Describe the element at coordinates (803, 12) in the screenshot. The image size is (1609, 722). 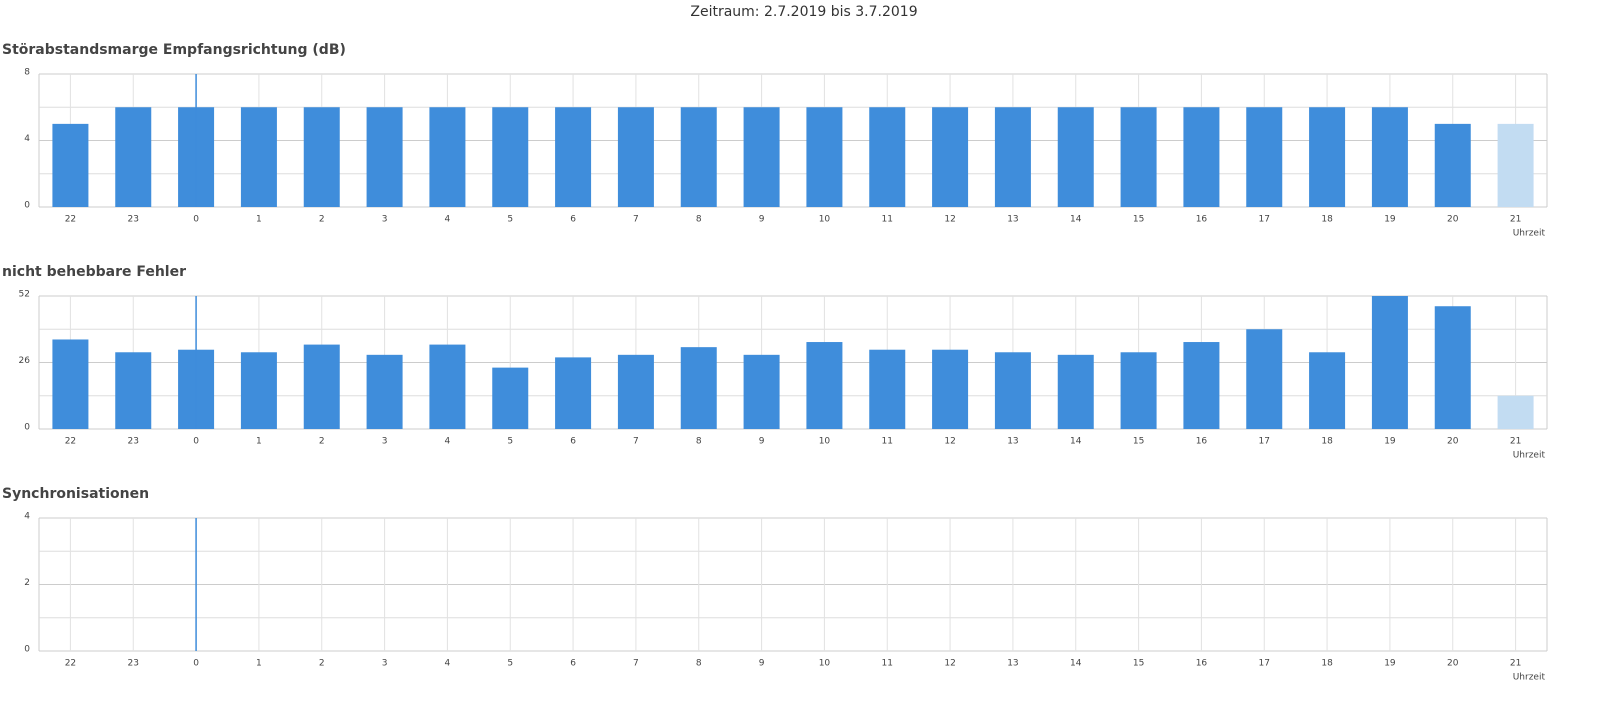
I see `period-title: Zeitraum: 2.7.2019 bis 3.7.2019` at that location.